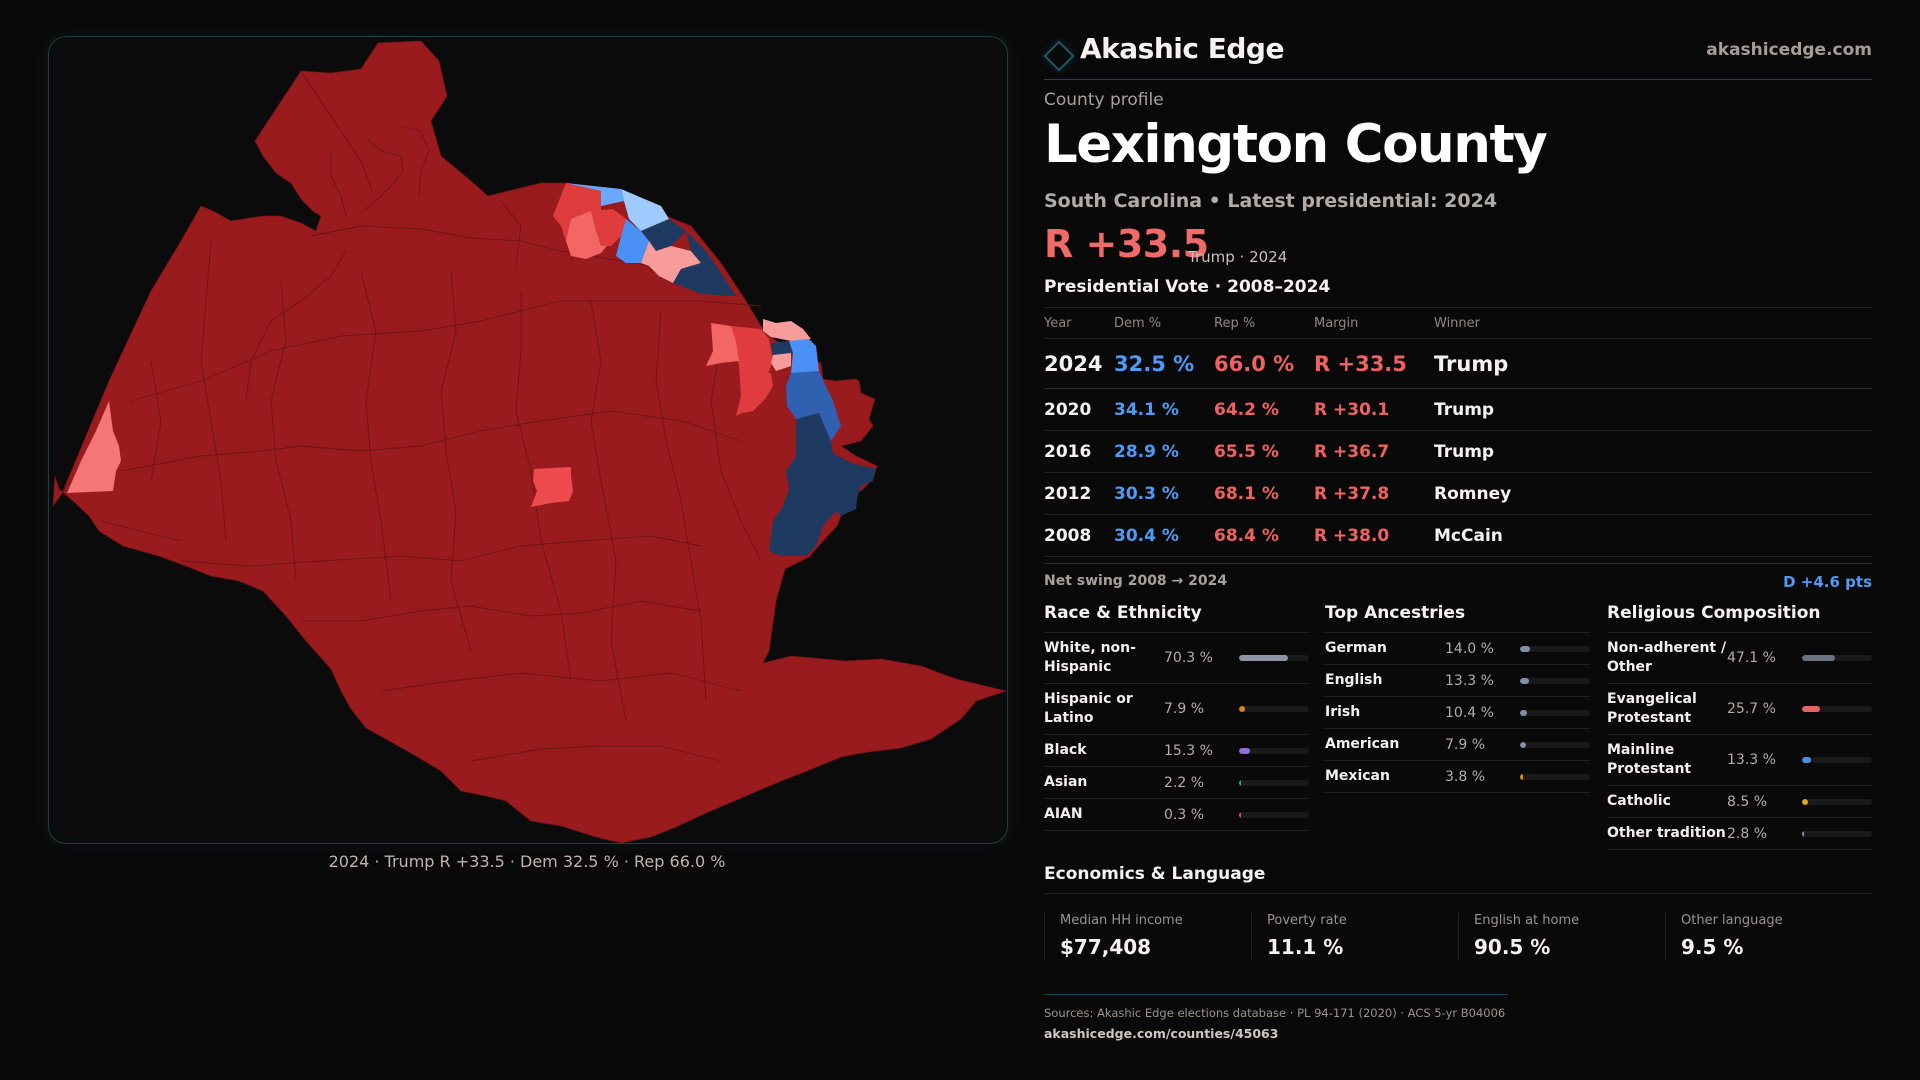 The height and width of the screenshot is (1080, 1920). I want to click on cell-winner: McCain, so click(1653, 535).